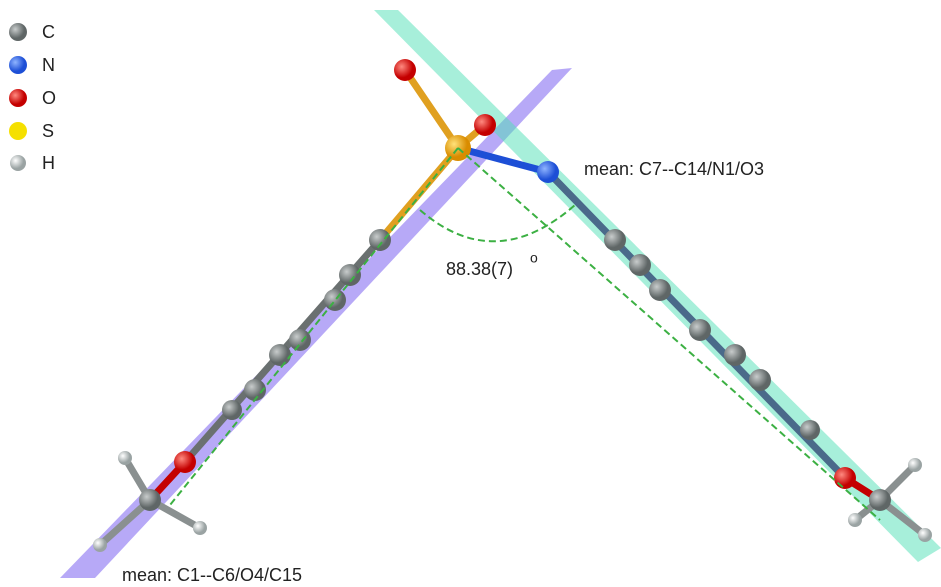 The height and width of the screenshot is (587, 941). I want to click on angle-unit: o, so click(534, 258).